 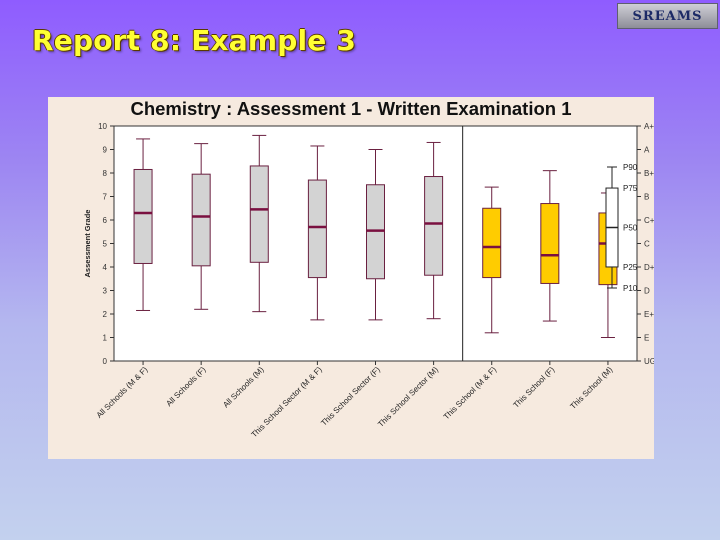 I want to click on slide-title: Report 8: Example 3, so click(x=194, y=40).